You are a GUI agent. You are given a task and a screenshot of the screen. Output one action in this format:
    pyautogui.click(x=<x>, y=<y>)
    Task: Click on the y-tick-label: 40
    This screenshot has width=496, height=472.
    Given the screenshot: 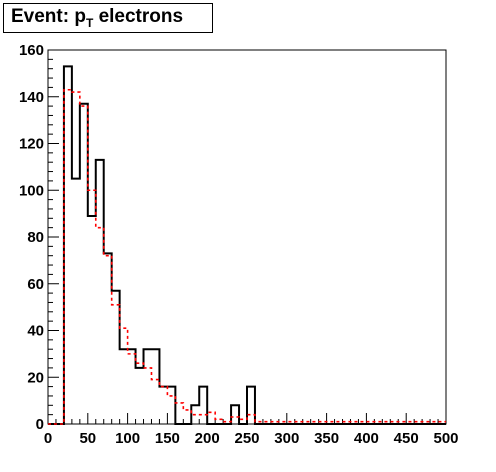 What is the action you would take?
    pyautogui.click(x=35, y=331)
    